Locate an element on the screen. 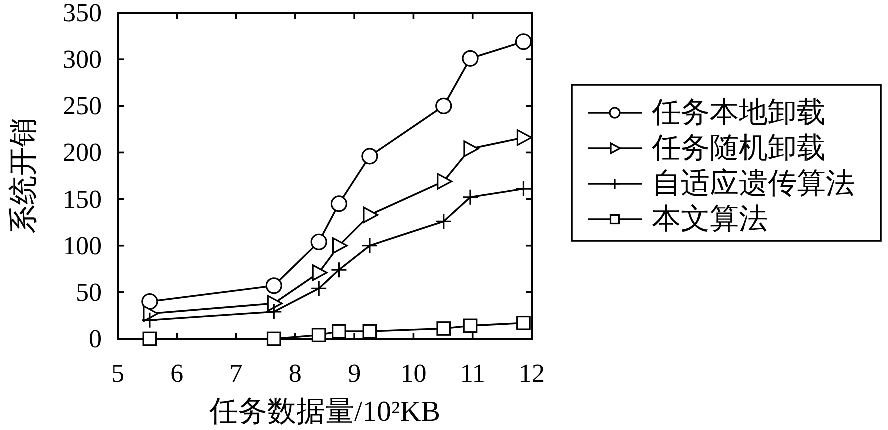 The height and width of the screenshot is (430, 888). x-tick-label: 12 is located at coordinates (532, 373).